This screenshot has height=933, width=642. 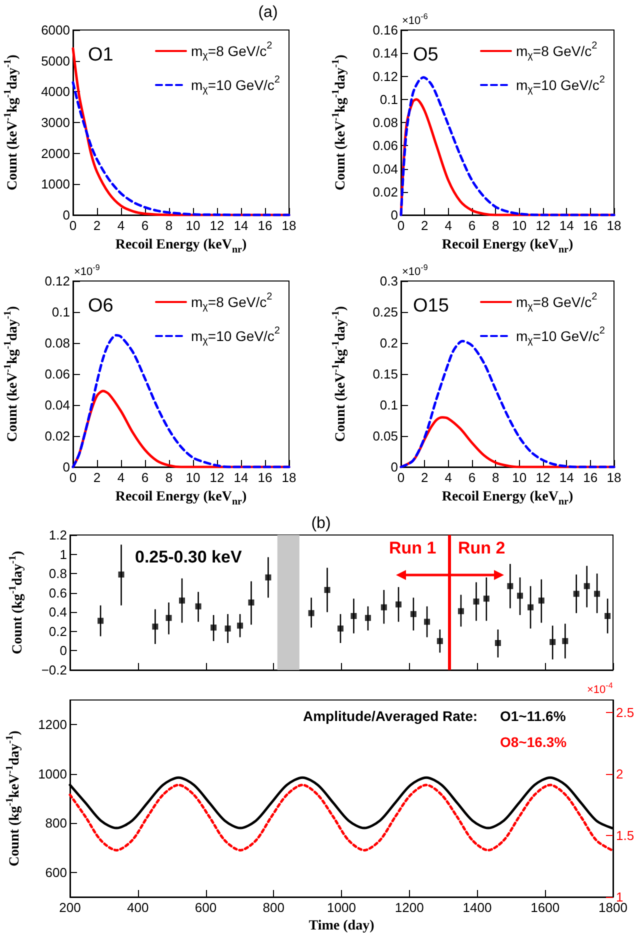 What do you see at coordinates (385, 146) in the screenshot?
I see `y-tick-label: 0.06` at bounding box center [385, 146].